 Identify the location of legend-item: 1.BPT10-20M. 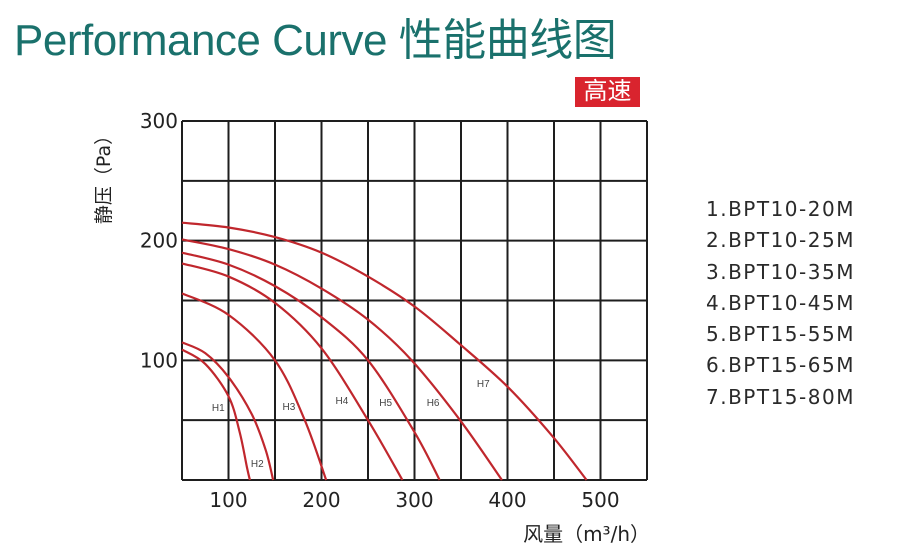
(780, 209).